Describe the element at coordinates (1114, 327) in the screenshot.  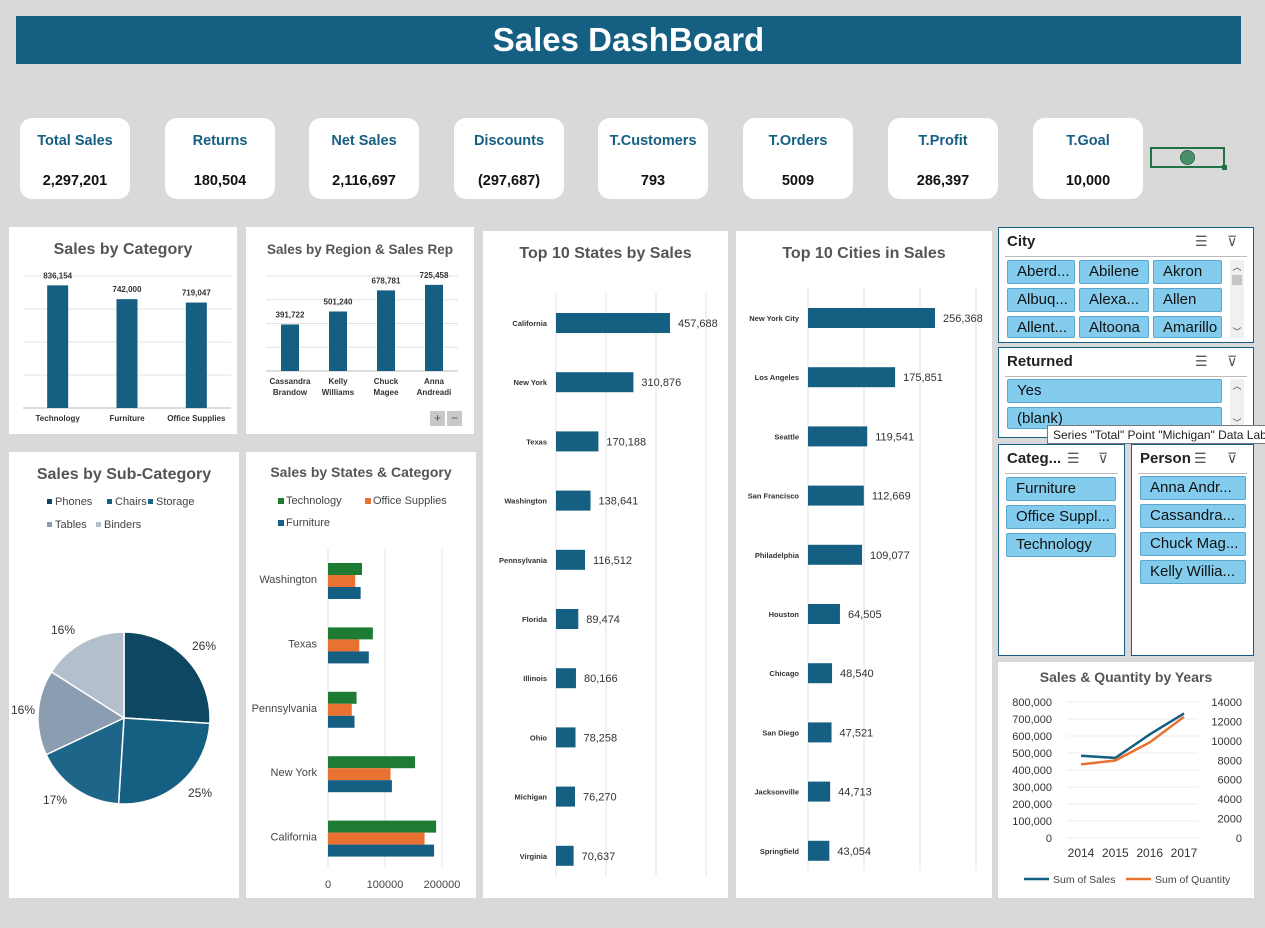
I see `slicer-item: Altoona` at that location.